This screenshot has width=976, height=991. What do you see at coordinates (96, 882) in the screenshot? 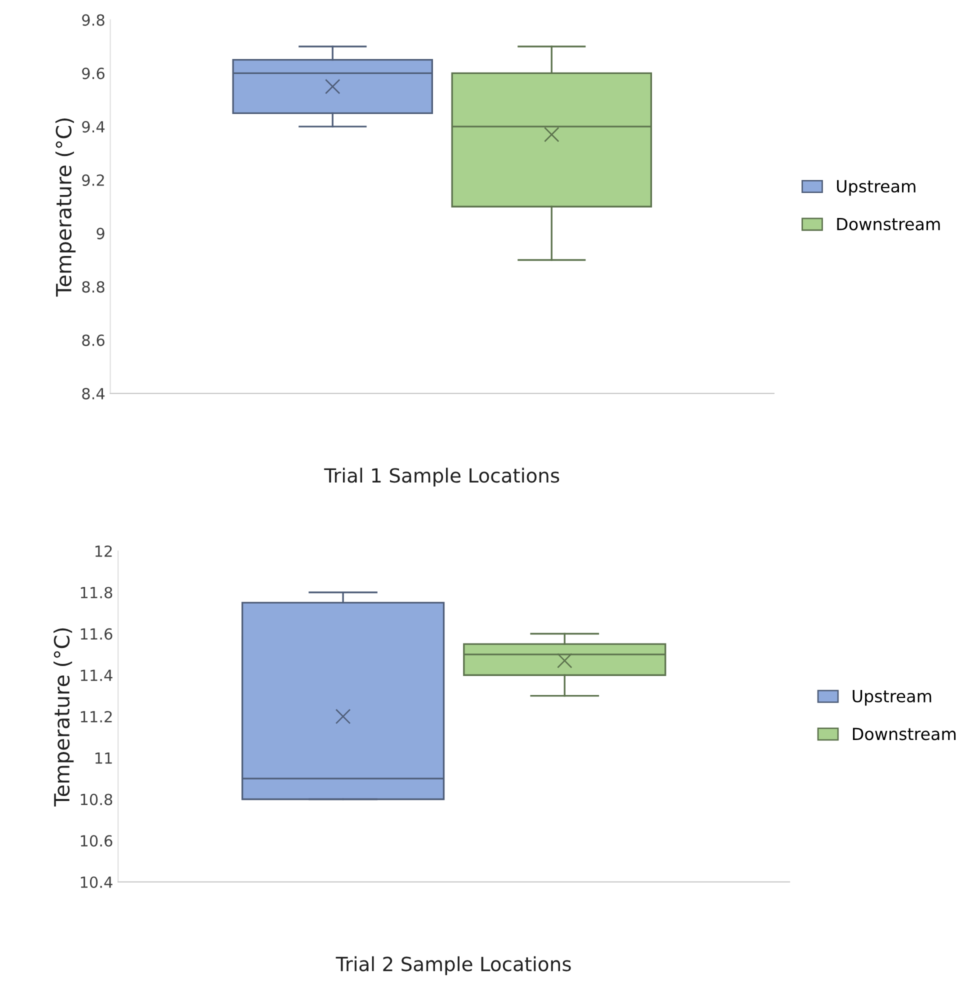
I see `y-tick-label: 10.4` at bounding box center [96, 882].